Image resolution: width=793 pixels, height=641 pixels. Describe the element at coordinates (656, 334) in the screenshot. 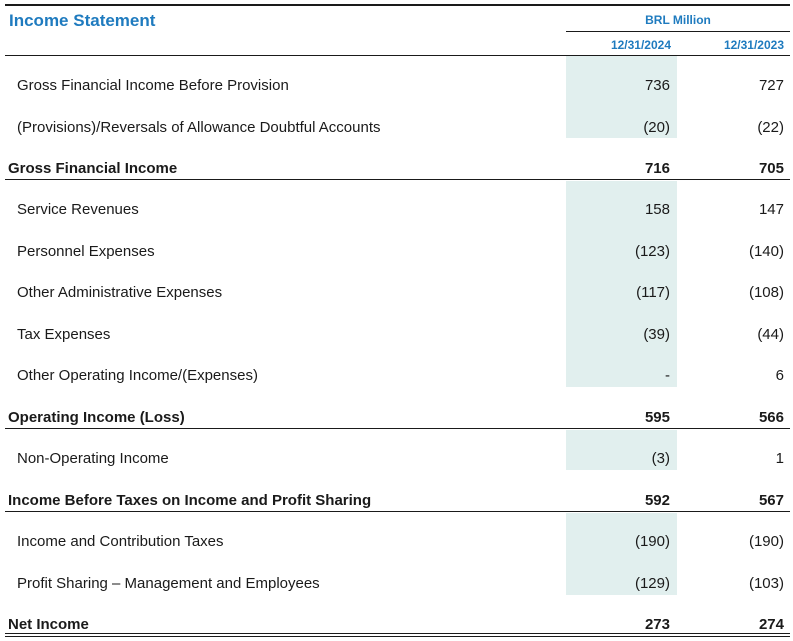

I see `value-2024: (39)` at that location.